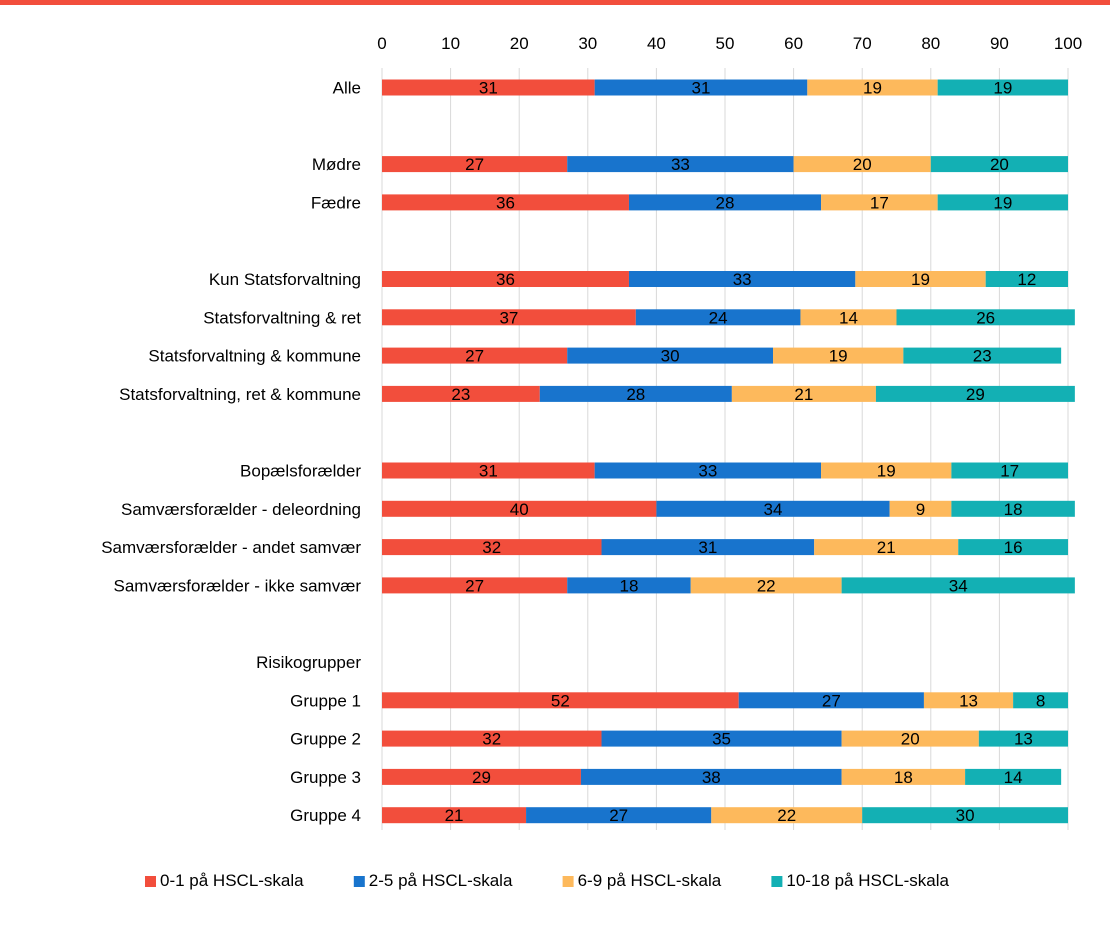 Image resolution: width=1110 pixels, height=925 pixels. What do you see at coordinates (300, 471) in the screenshot?
I see `category-label-bopaelsforaelder: Bopælsforælder` at bounding box center [300, 471].